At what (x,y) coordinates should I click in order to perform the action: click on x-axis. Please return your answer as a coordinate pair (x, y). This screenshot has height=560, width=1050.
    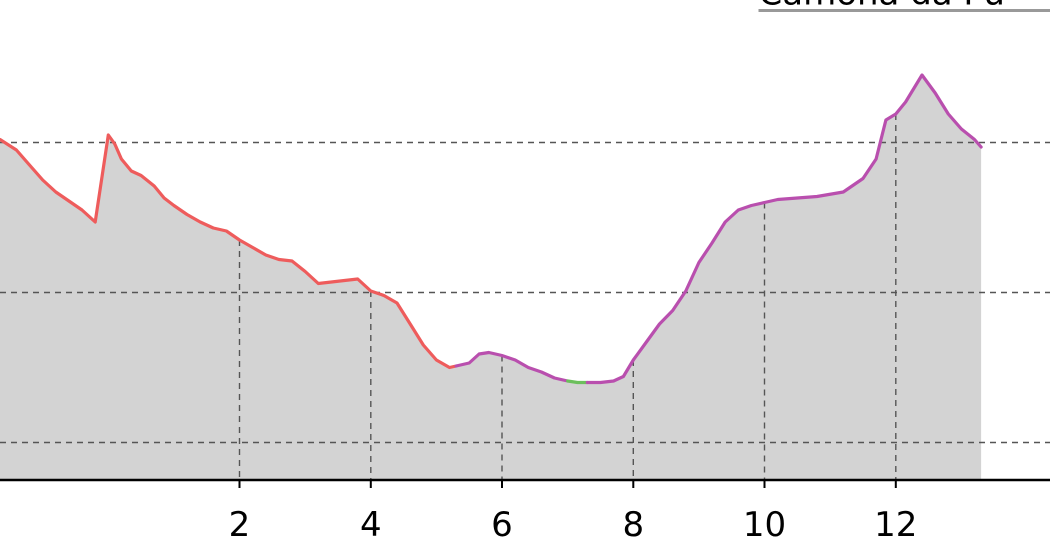
    Looking at the image, I should click on (525, 483).